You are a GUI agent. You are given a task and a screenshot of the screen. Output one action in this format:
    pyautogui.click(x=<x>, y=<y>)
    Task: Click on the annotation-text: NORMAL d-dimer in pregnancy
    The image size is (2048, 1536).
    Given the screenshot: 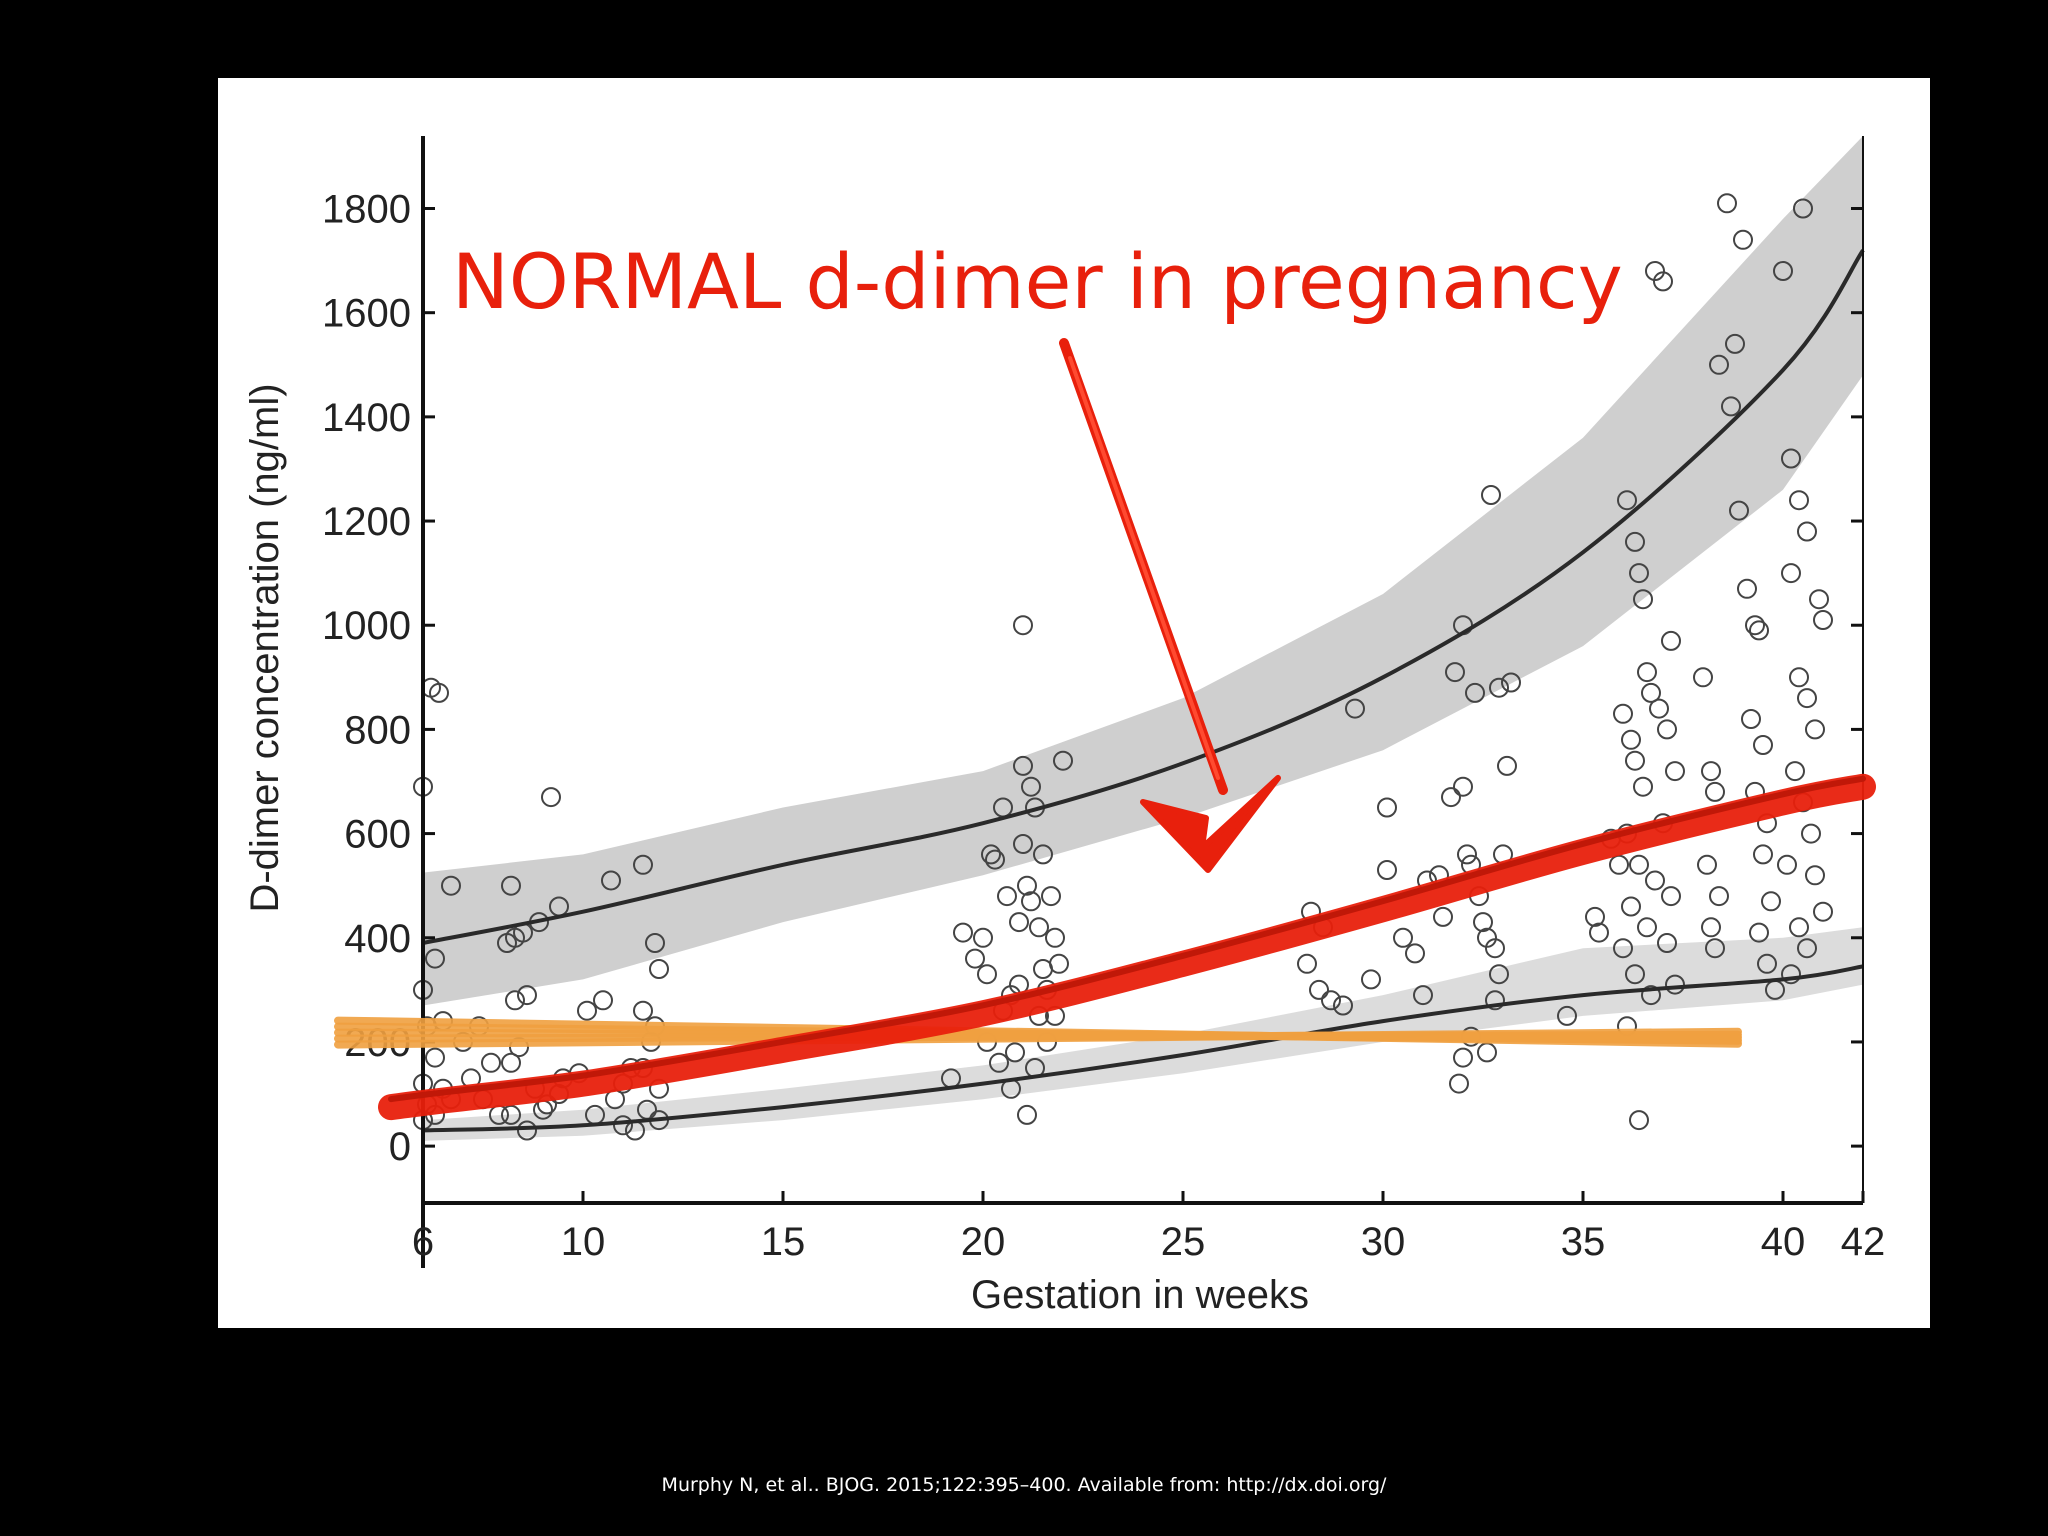 What is the action you would take?
    pyautogui.click(x=1037, y=281)
    